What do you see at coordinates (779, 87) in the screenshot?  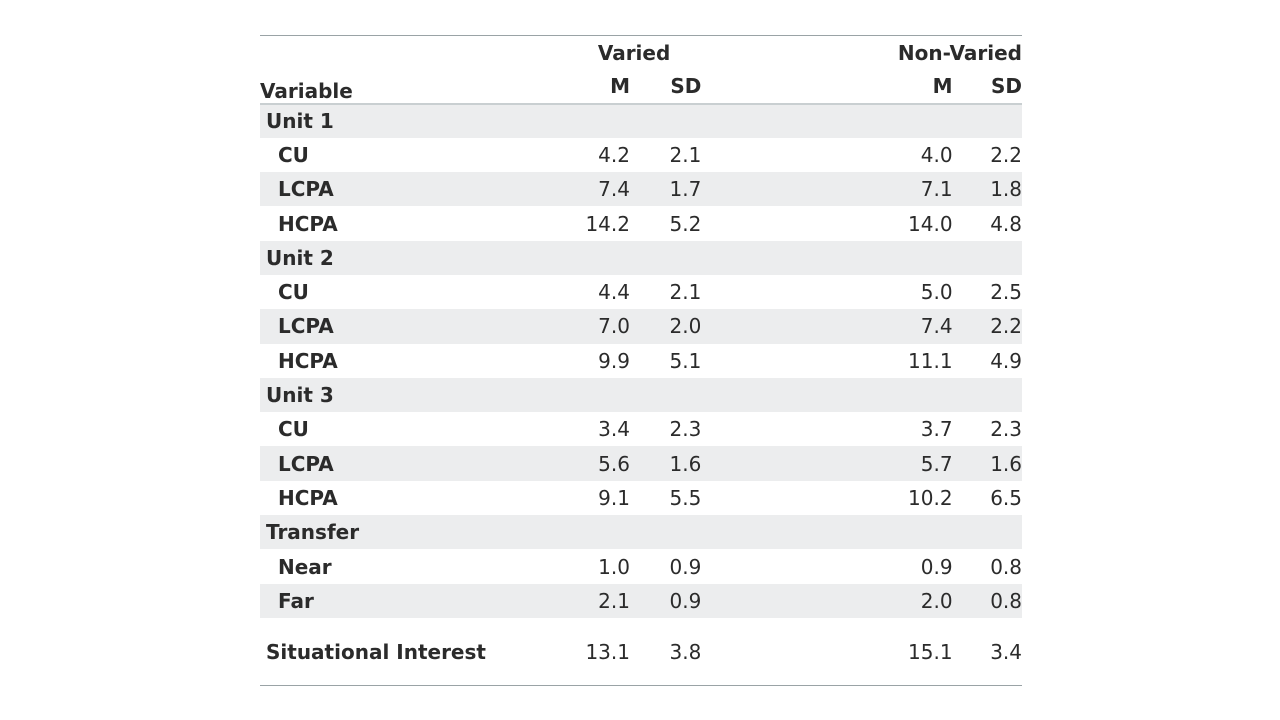 I see `header-gap` at bounding box center [779, 87].